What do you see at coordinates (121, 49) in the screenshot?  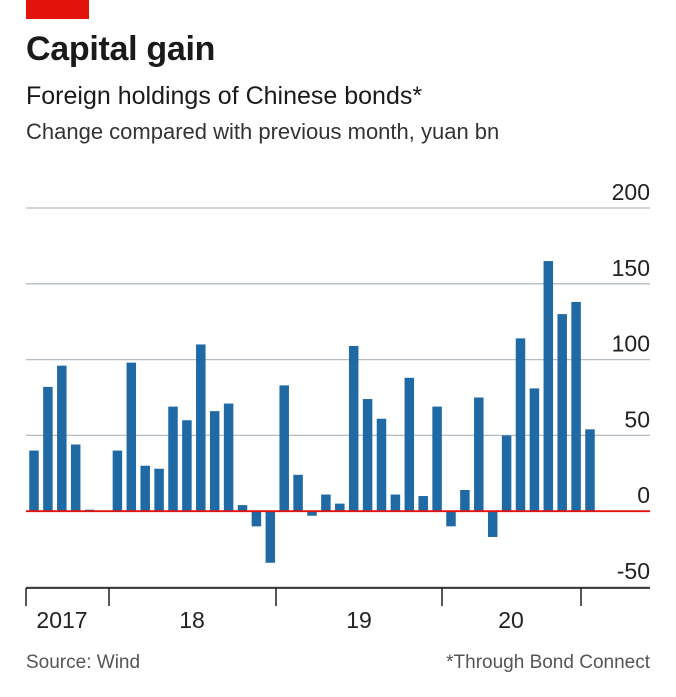 I see `chart-title: Capital gain` at bounding box center [121, 49].